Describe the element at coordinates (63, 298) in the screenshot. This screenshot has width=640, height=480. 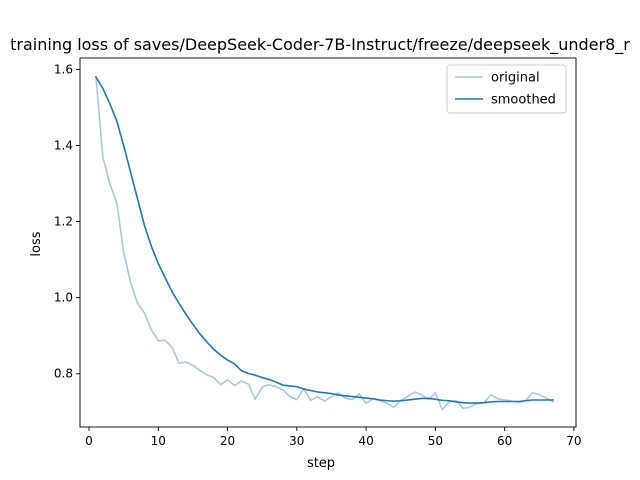
I see `y-tick-label: 1.0` at that location.